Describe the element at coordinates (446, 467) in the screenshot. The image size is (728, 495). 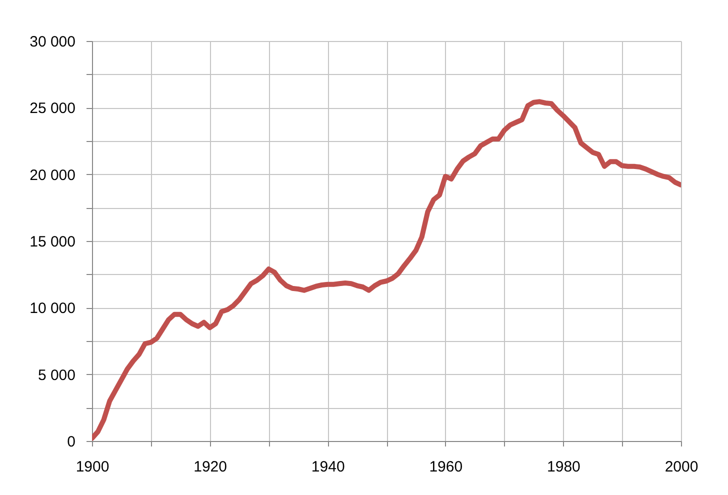
I see `x-tick-label: 1960` at that location.